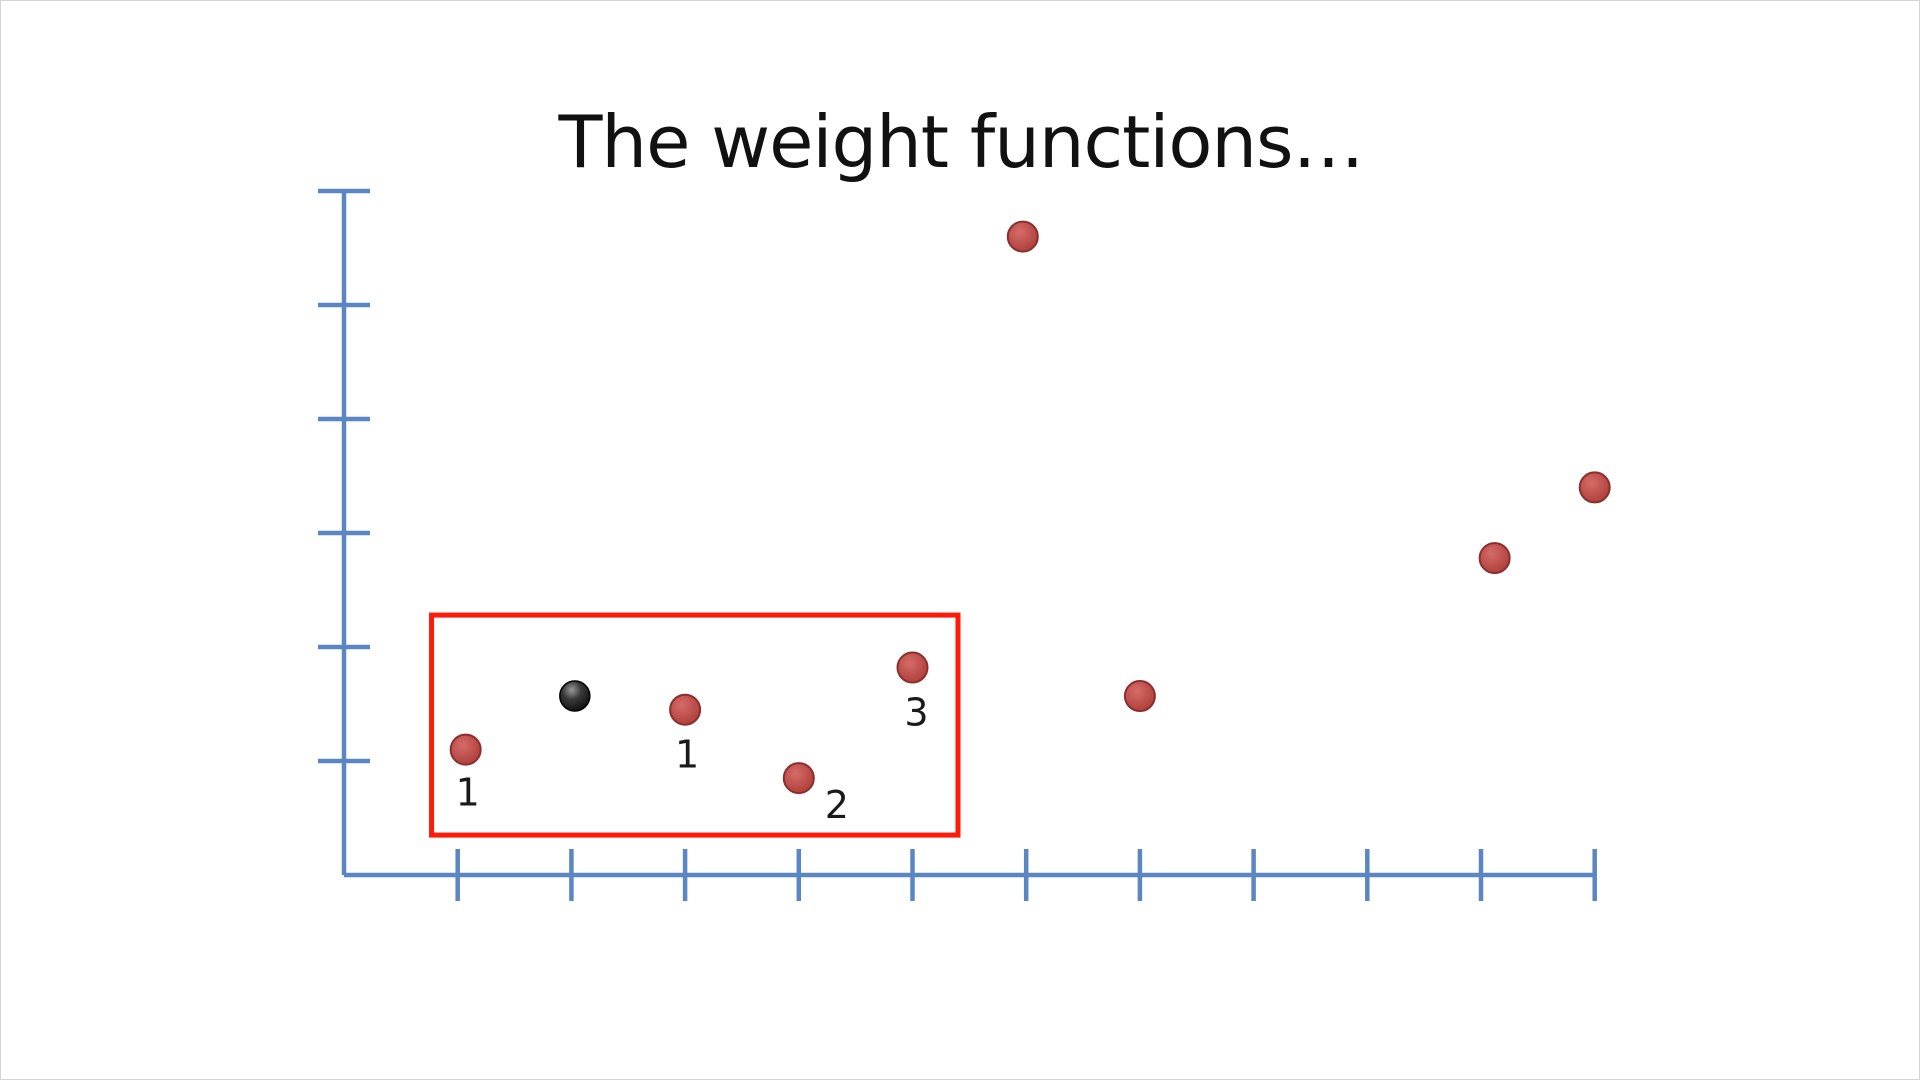 This screenshot has height=1081, width=1920. What do you see at coordinates (575, 696) in the screenshot?
I see `query-point` at bounding box center [575, 696].